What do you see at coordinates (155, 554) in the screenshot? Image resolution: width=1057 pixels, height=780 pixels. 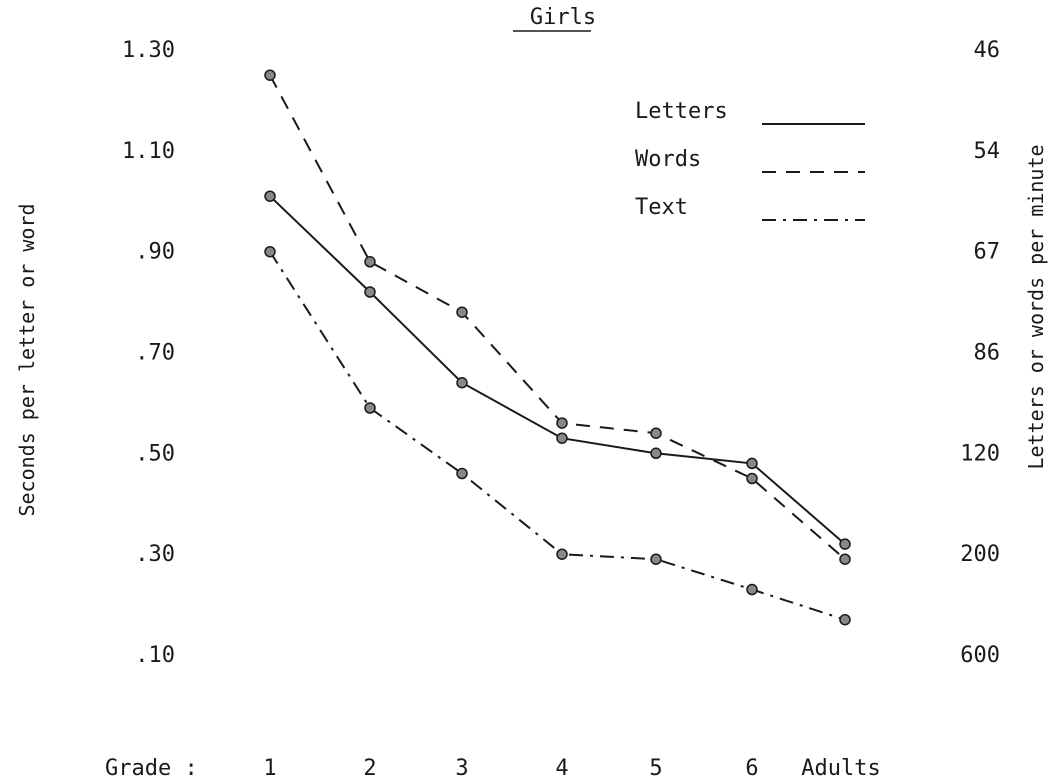 I see `left-tick-label: .30` at bounding box center [155, 554].